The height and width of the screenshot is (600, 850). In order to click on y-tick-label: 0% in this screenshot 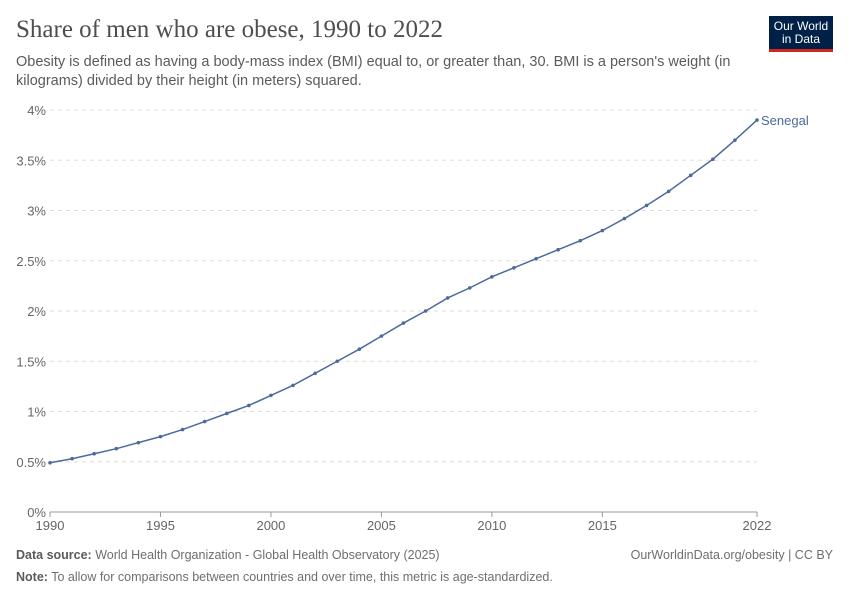, I will do `click(36, 512)`.